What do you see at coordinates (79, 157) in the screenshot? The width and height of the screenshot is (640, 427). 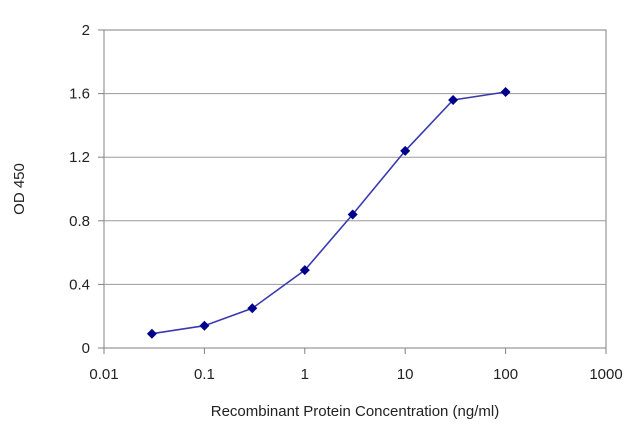 I see `y-tick-label: 1.2` at bounding box center [79, 157].